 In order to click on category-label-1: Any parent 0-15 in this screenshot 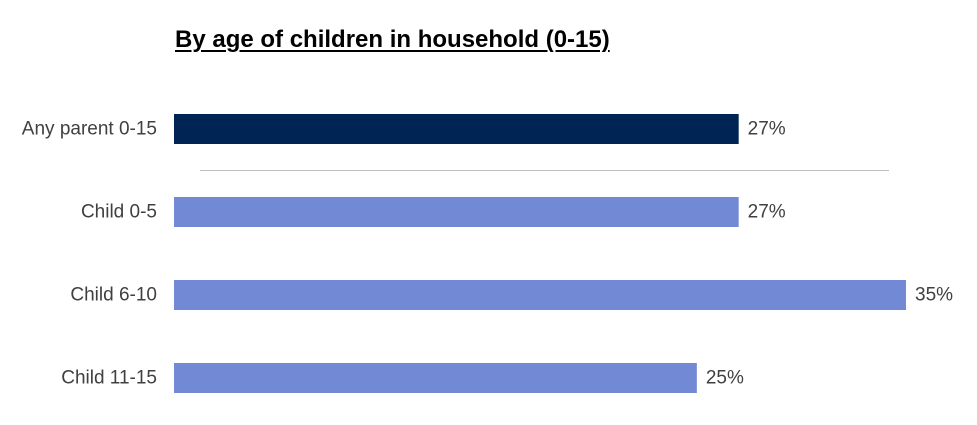, I will do `click(89, 129)`.